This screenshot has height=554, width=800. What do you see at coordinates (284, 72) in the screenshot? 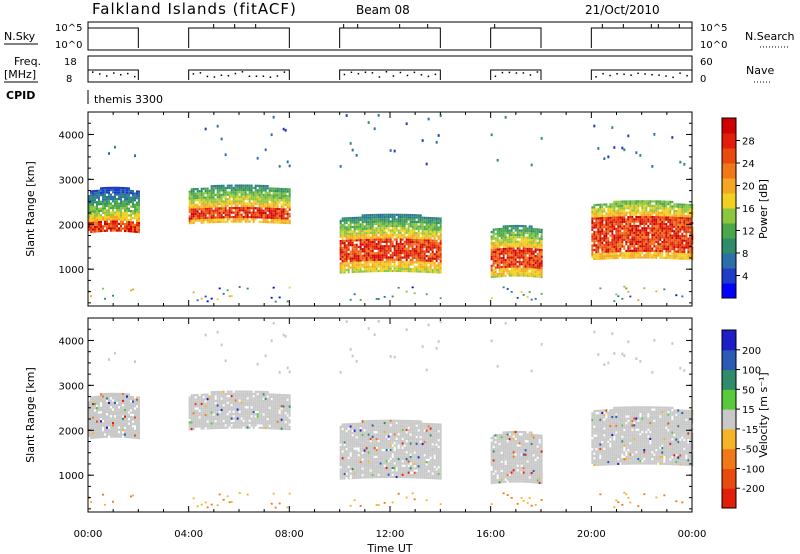
I see `nave-dot` at bounding box center [284, 72].